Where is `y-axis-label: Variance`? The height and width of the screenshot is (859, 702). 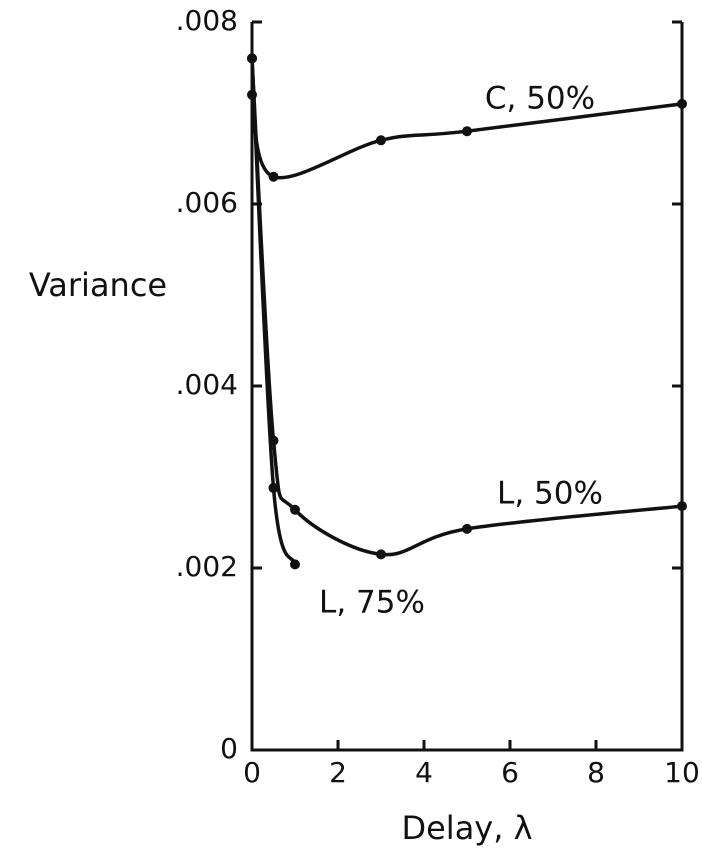 y-axis-label: Variance is located at coordinates (98, 285).